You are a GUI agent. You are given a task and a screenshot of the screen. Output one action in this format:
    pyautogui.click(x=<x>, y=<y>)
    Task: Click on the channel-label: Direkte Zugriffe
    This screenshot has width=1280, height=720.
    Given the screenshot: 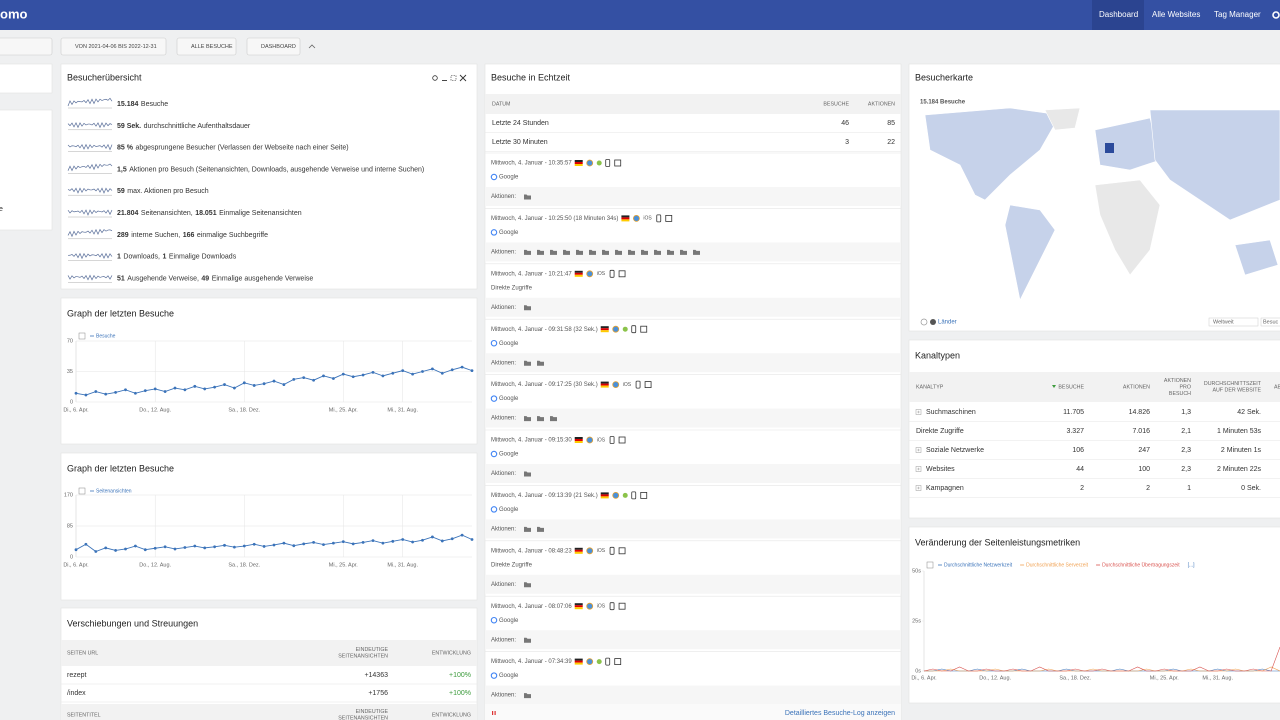 What is the action you would take?
    pyautogui.click(x=940, y=431)
    